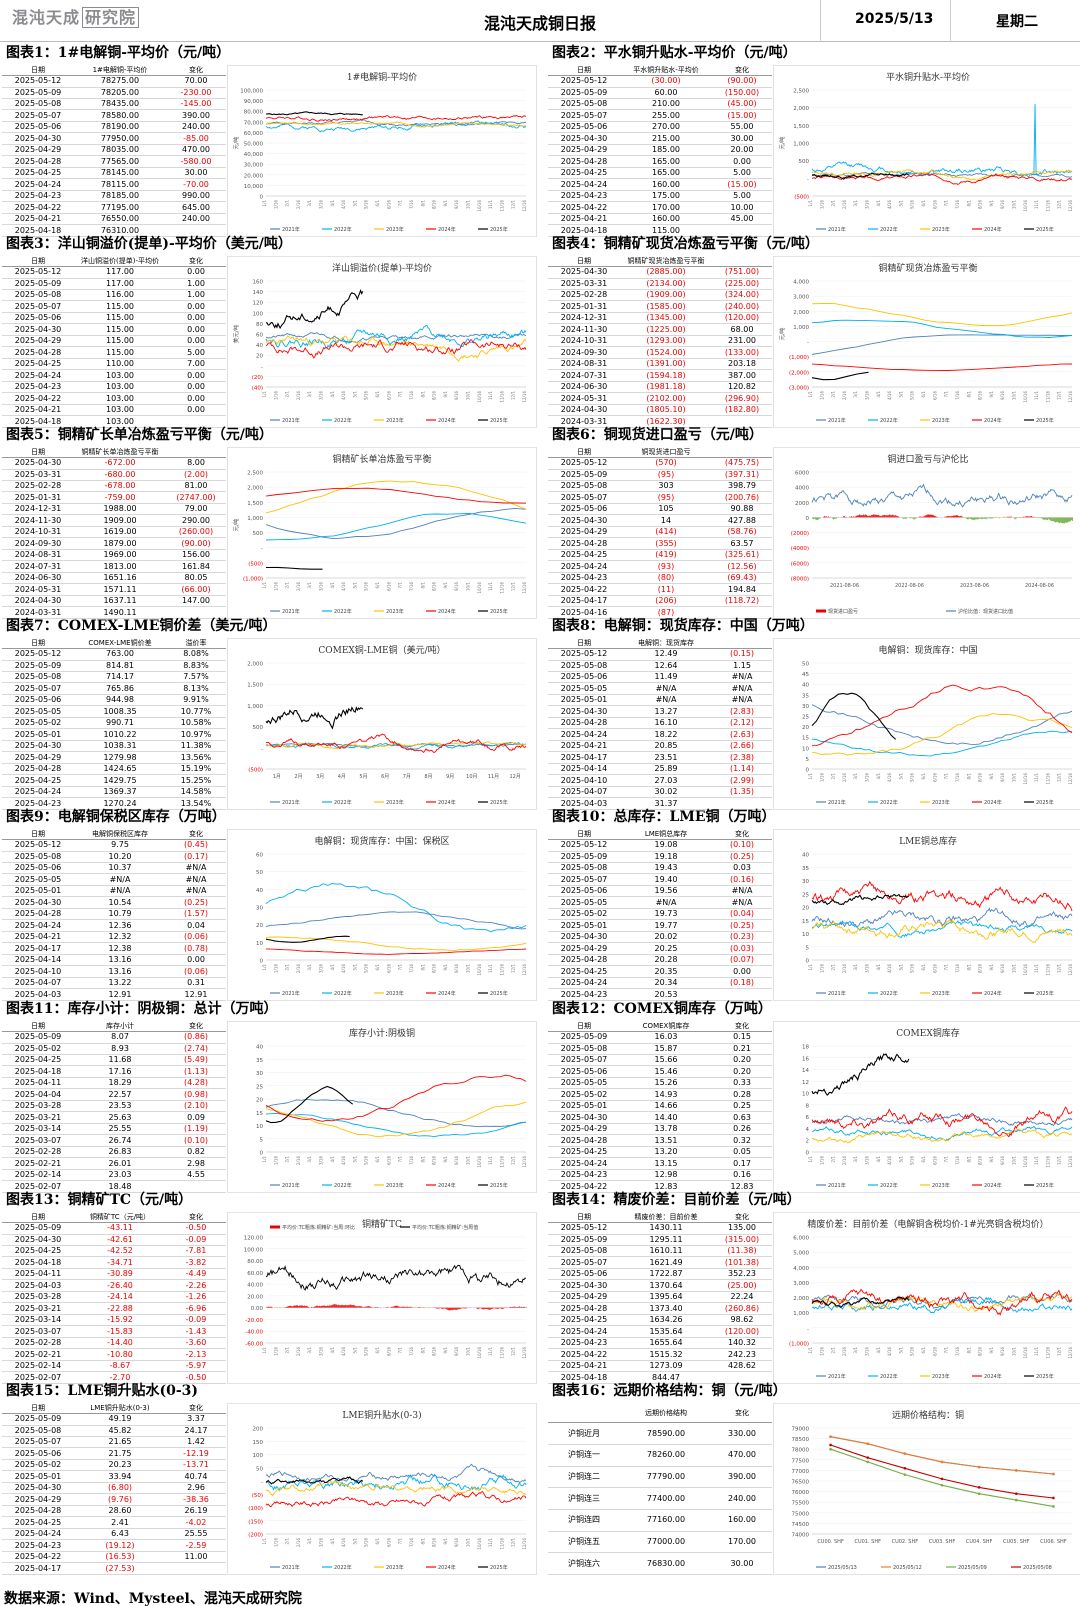 This screenshot has width=1080, height=1606. I want to click on table-row: 2025-04-24 78115.00 -70.00, so click(114, 184).